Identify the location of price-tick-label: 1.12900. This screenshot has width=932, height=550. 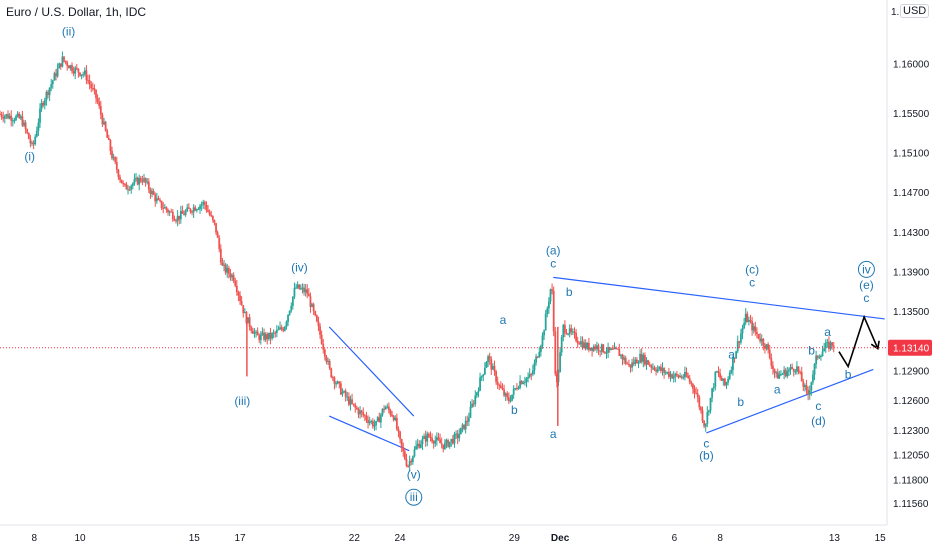
(911, 371).